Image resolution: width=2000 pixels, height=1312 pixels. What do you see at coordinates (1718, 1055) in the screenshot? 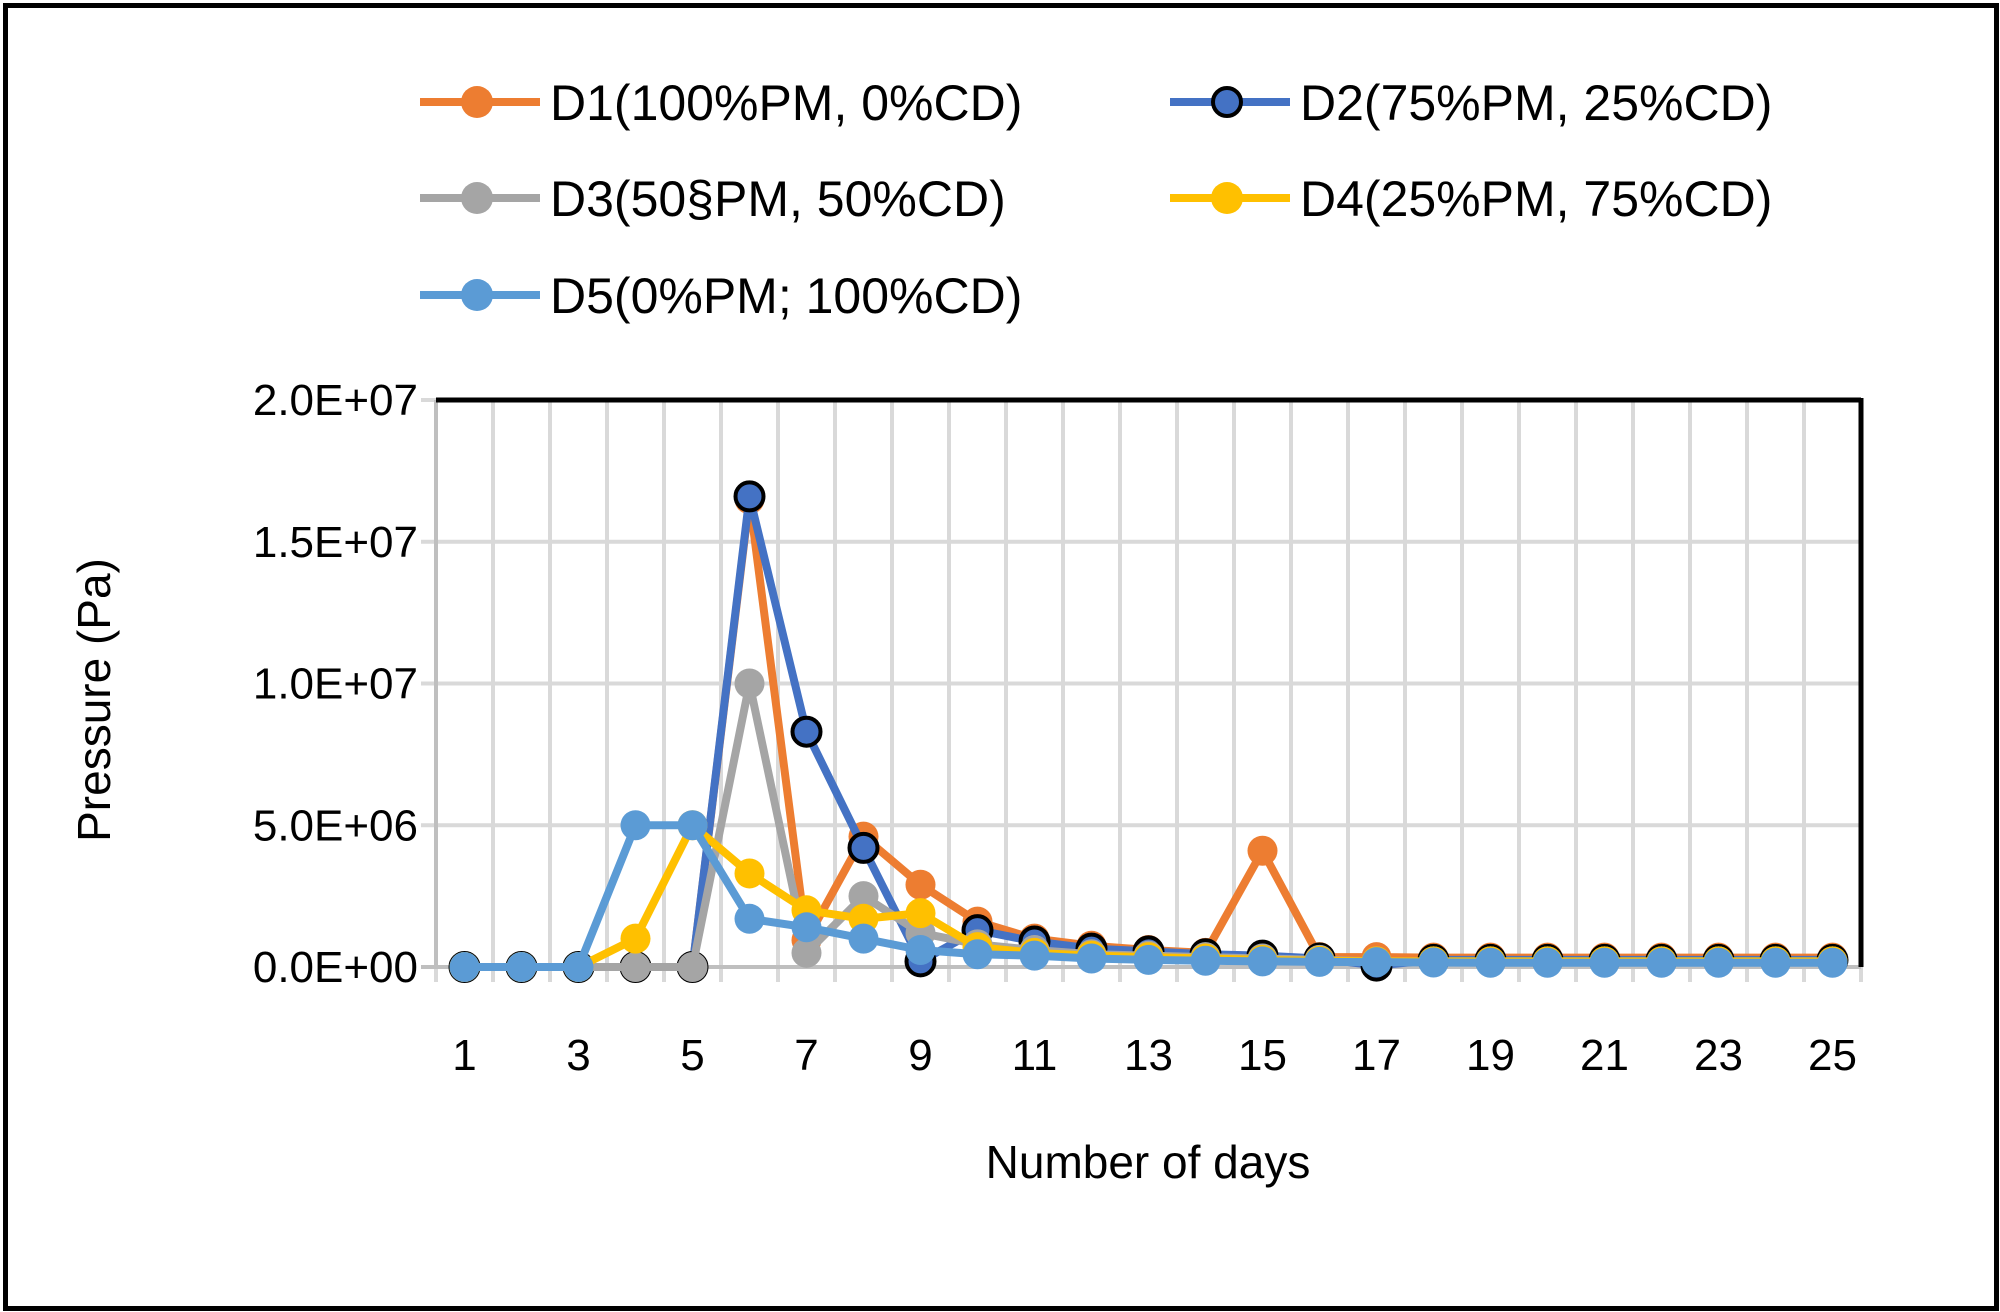
I see `x-tick-label: 23` at bounding box center [1718, 1055].